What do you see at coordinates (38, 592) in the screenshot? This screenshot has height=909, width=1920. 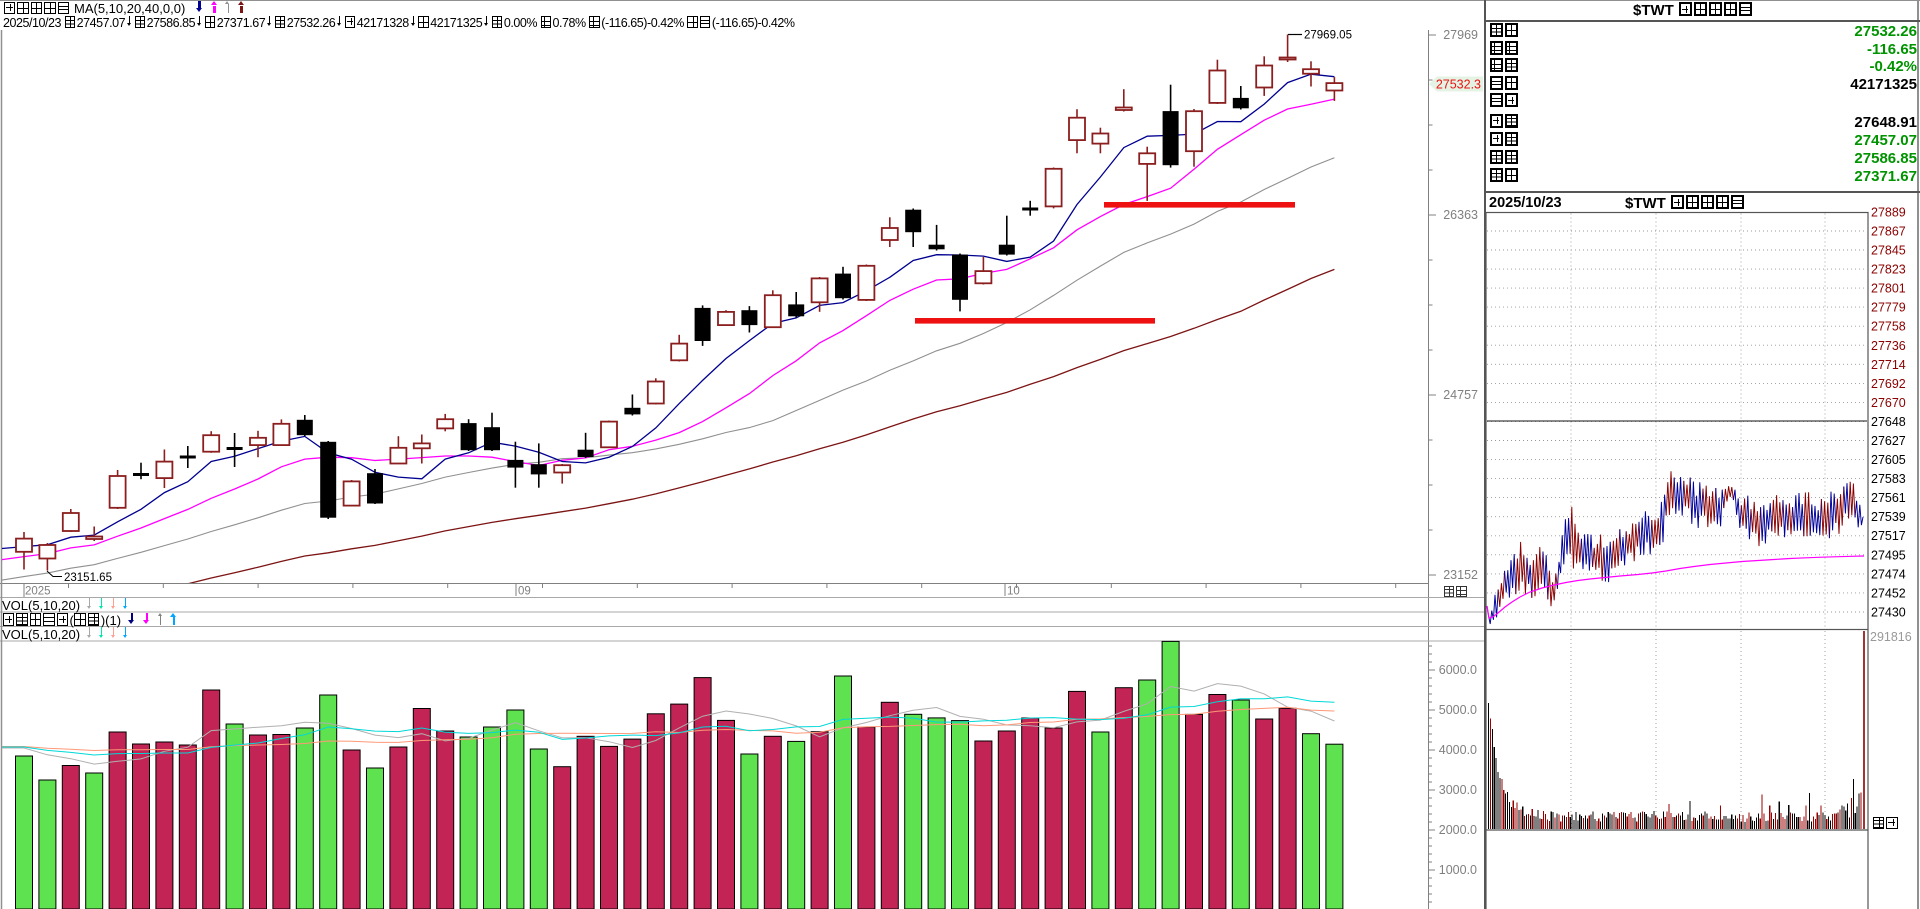 I see `svg-text: 2025` at bounding box center [38, 592].